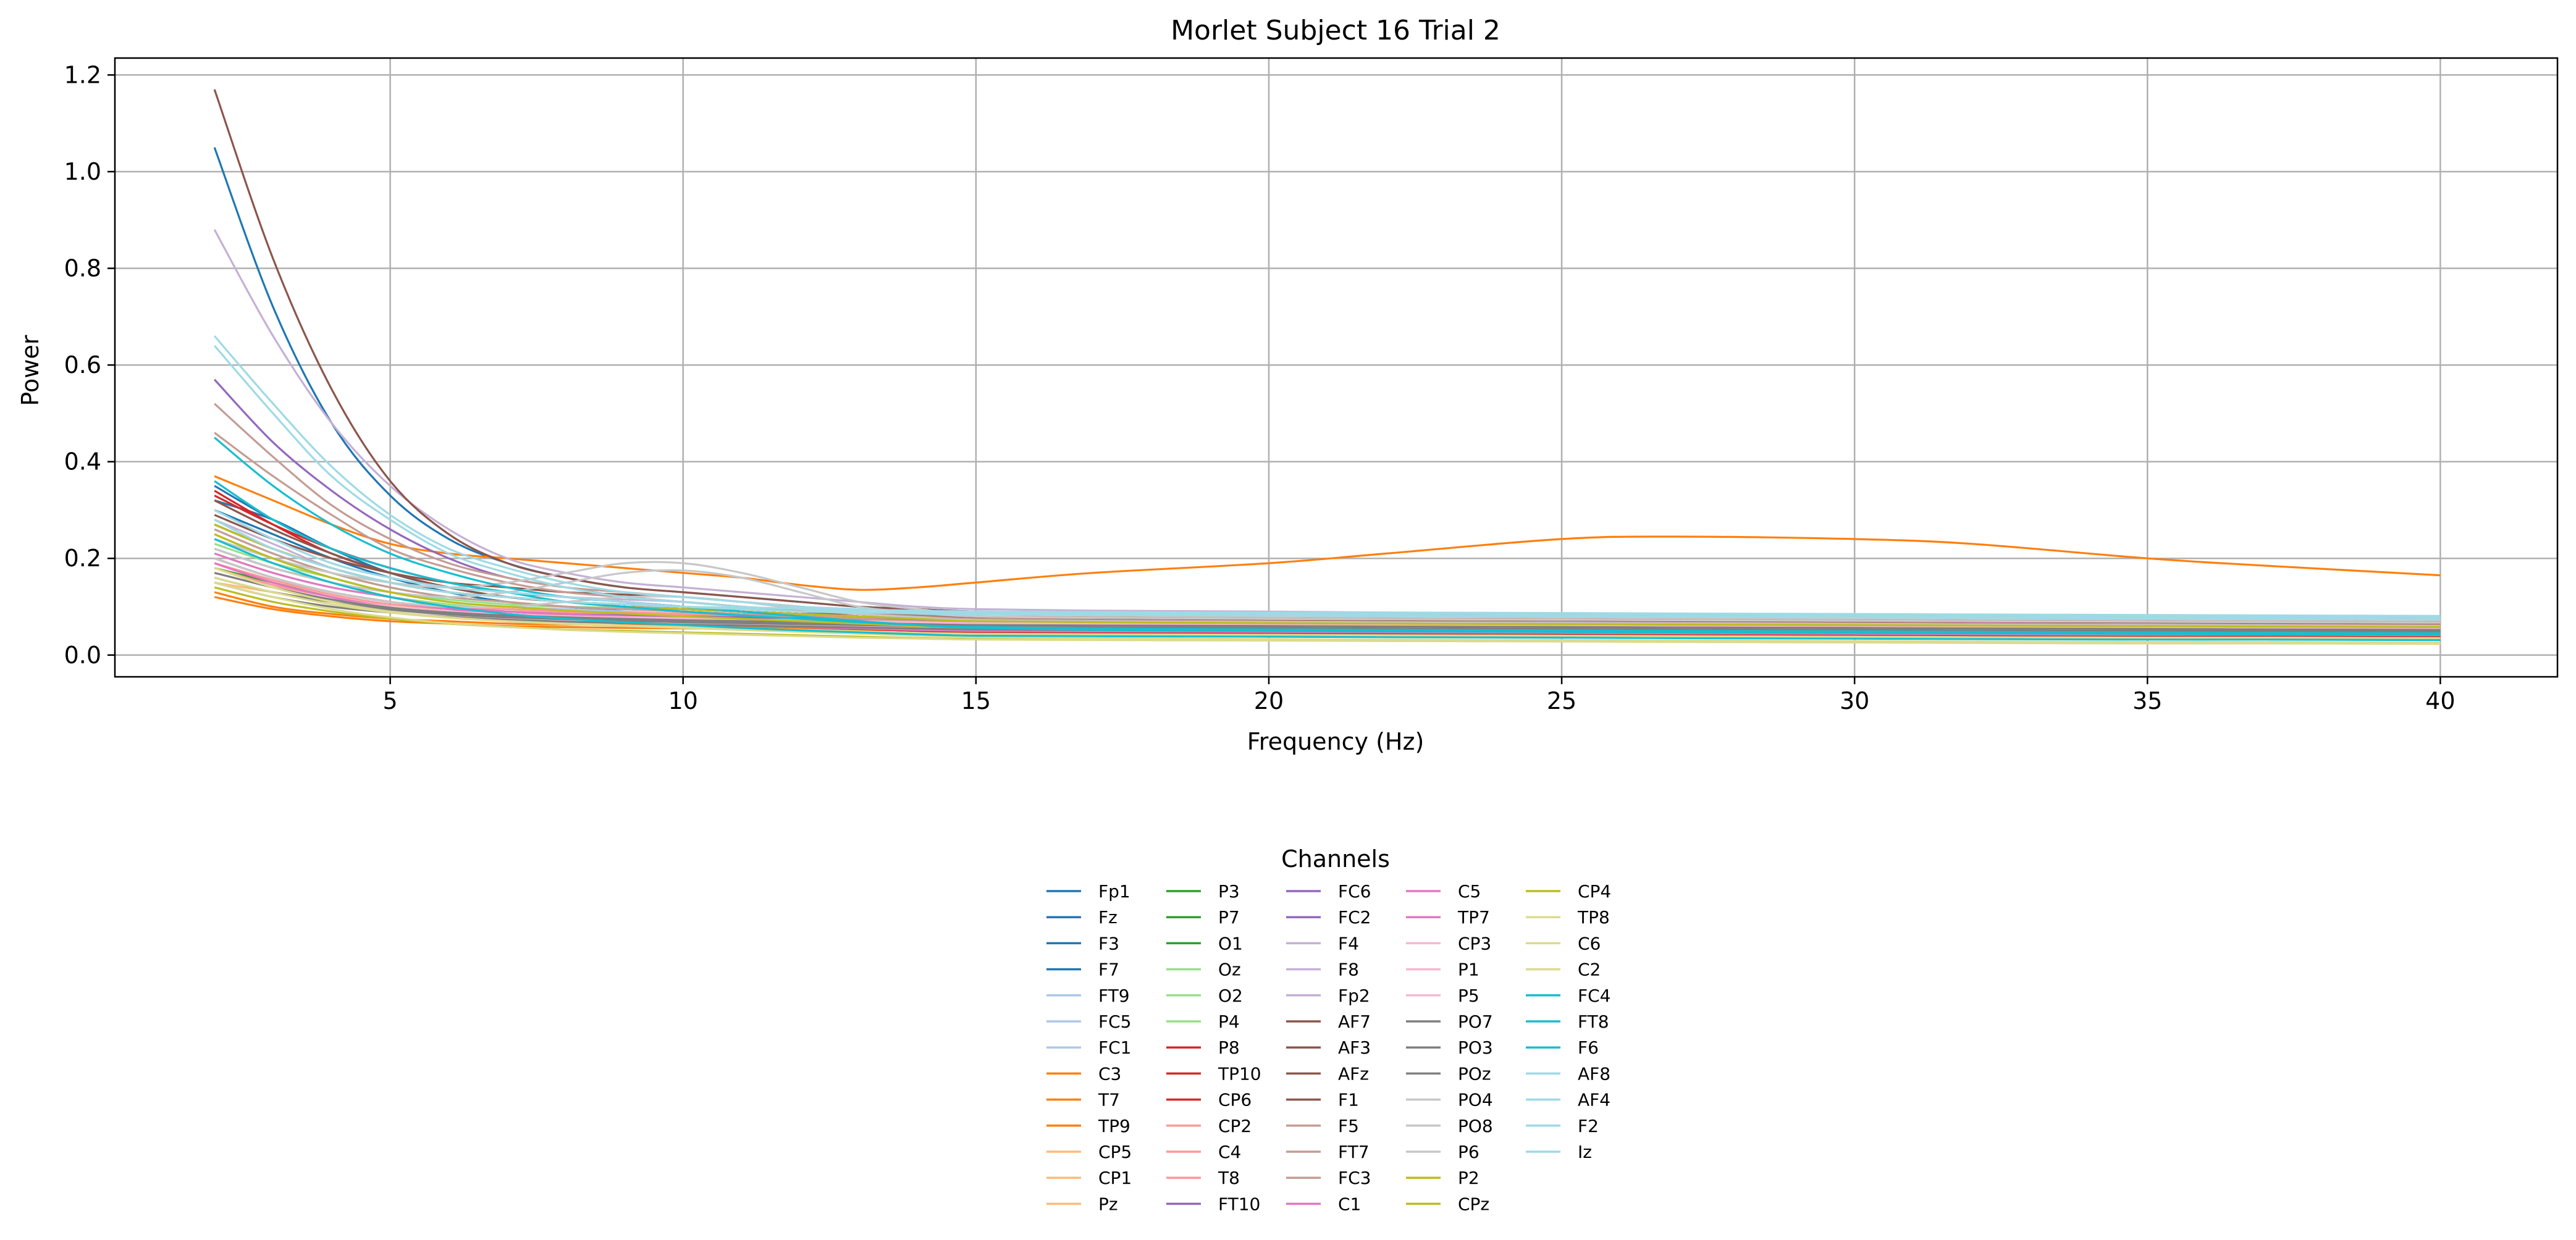 Image resolution: width=2576 pixels, height=1240 pixels. I want to click on series-line-c6, so click(1327, 607).